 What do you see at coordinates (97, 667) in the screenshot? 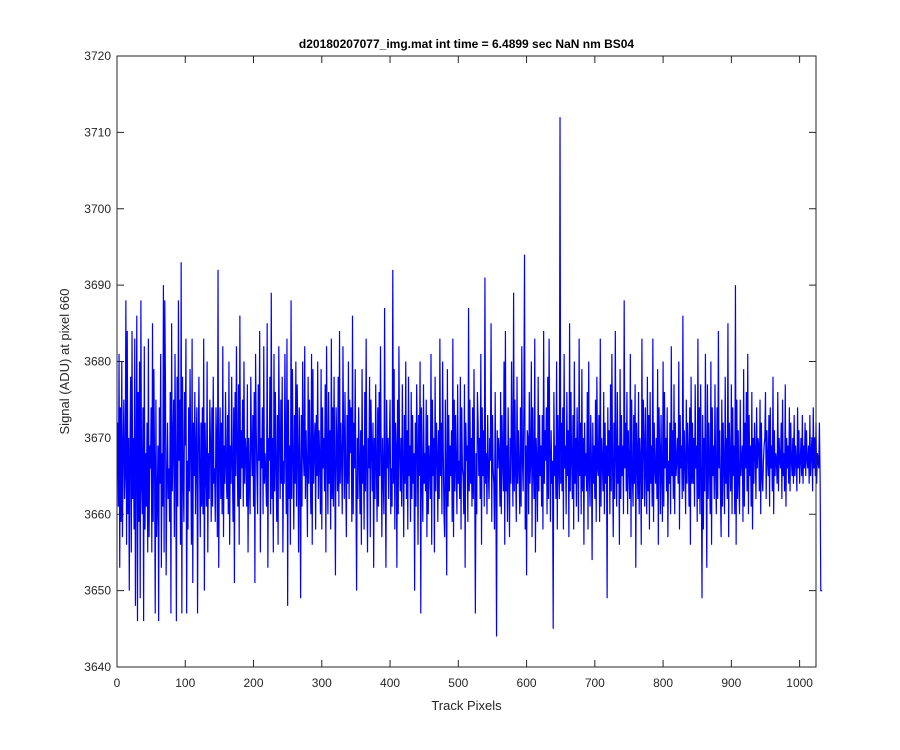
I see `y-tick-label: 3640` at bounding box center [97, 667].